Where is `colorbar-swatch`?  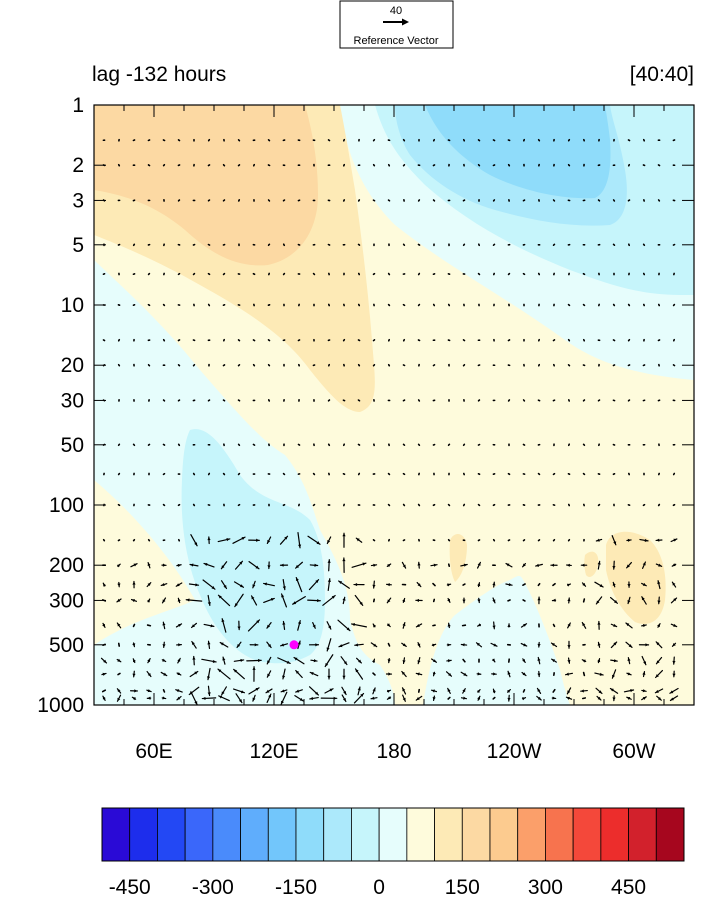 colorbar-swatch is located at coordinates (420, 834).